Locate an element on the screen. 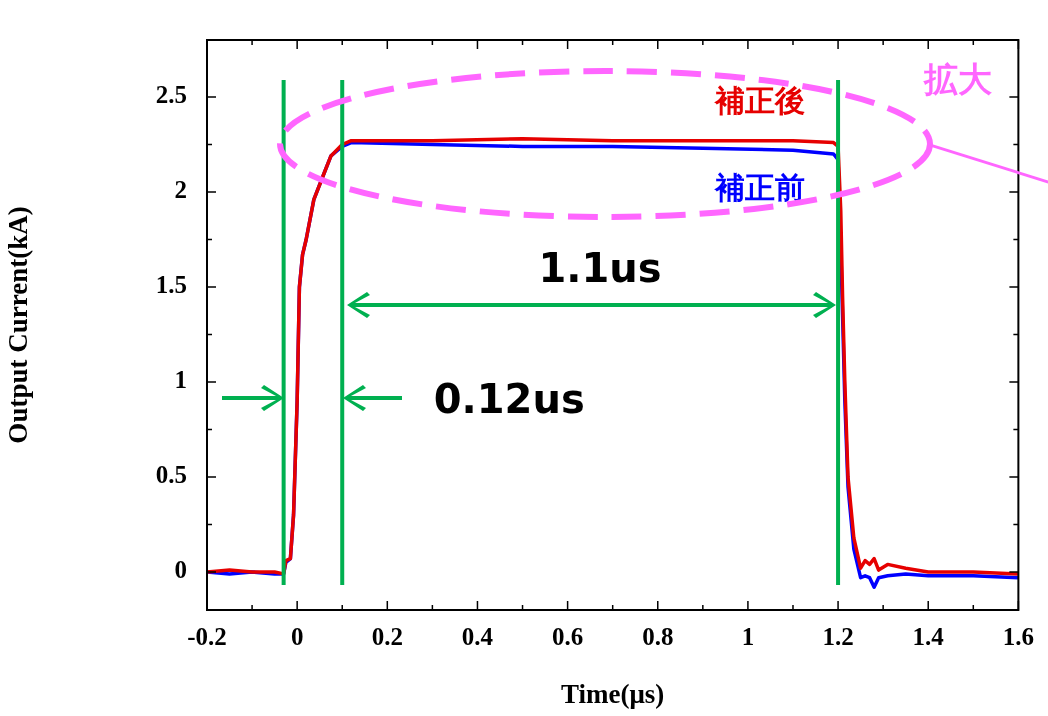  annotation: 0.12us is located at coordinates (509, 399).